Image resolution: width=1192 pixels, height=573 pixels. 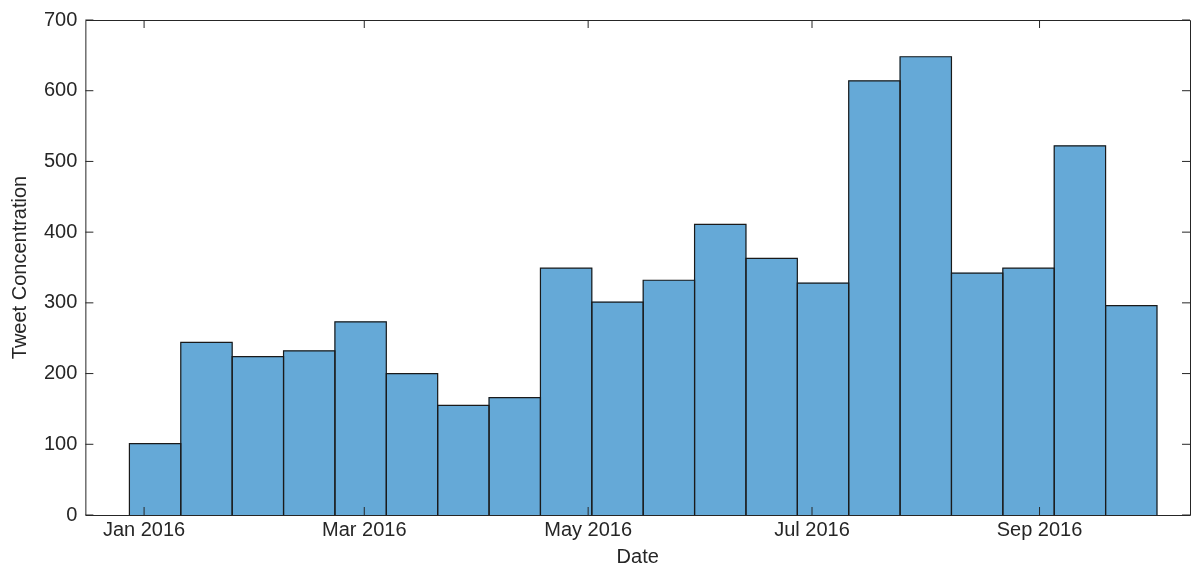 What do you see at coordinates (144, 528) in the screenshot?
I see `x-tick-label: Jan 2016` at bounding box center [144, 528].